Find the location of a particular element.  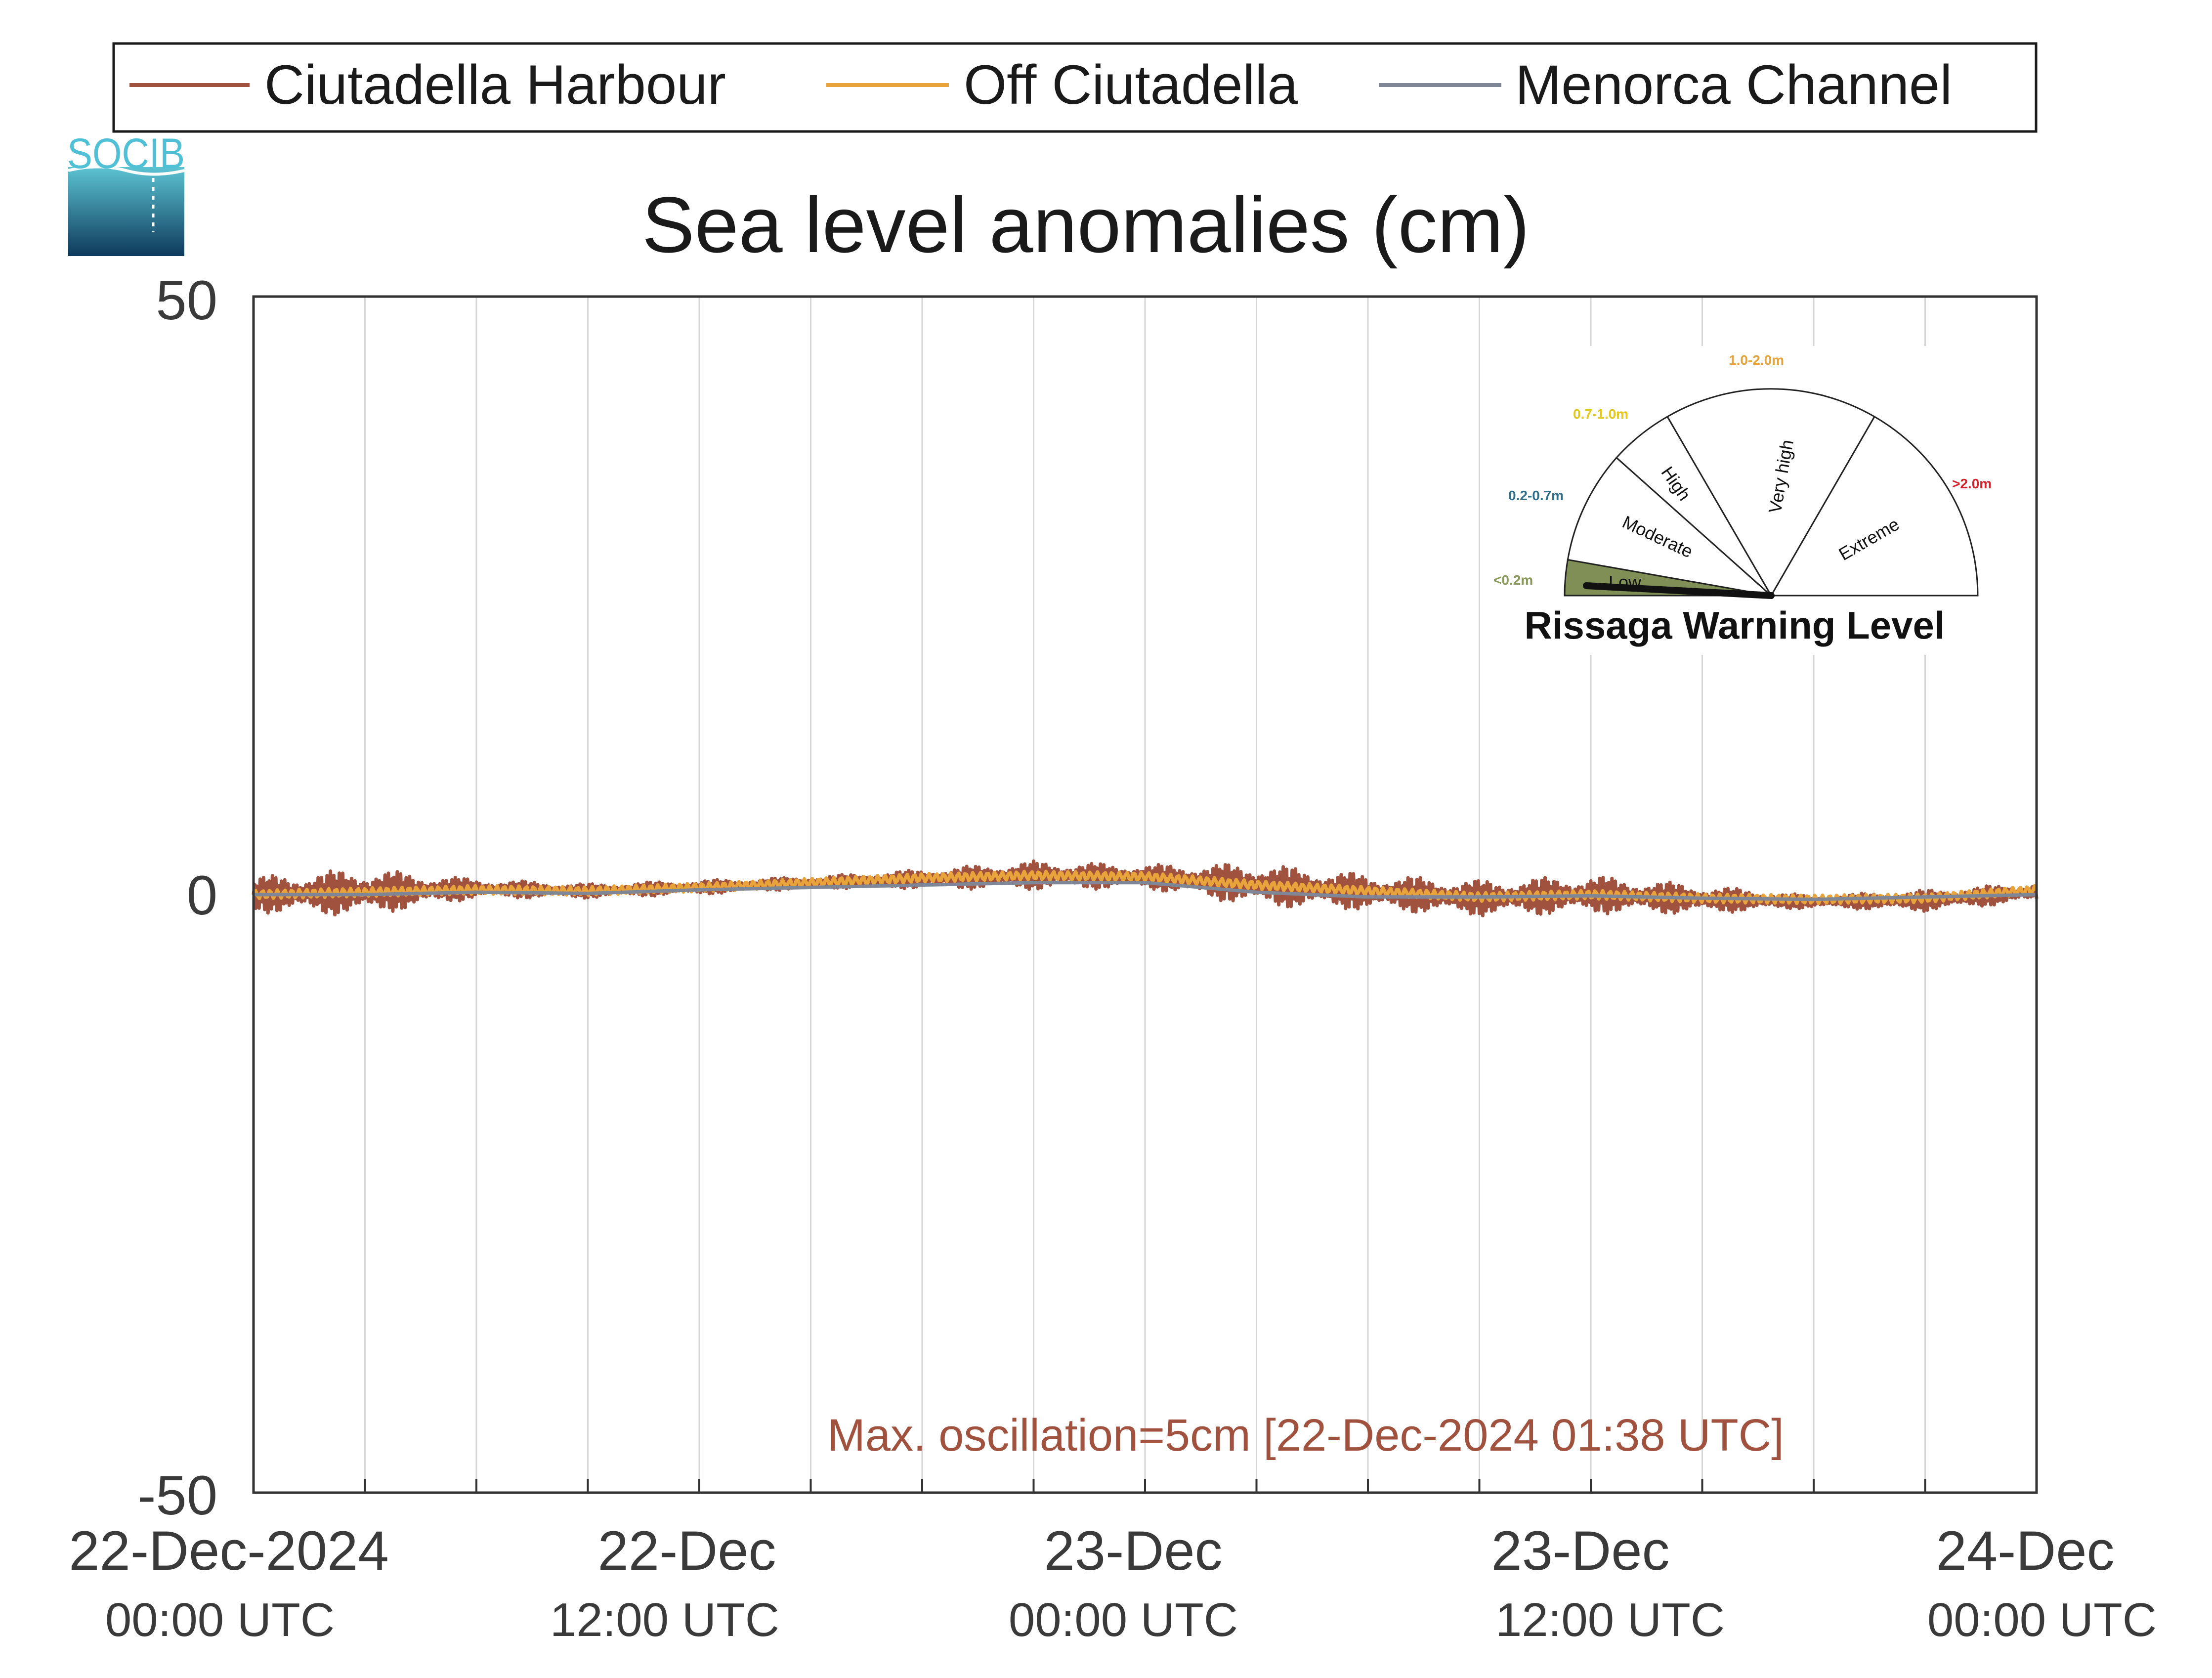

socib-logo: SOCIB is located at coordinates (126, 193).